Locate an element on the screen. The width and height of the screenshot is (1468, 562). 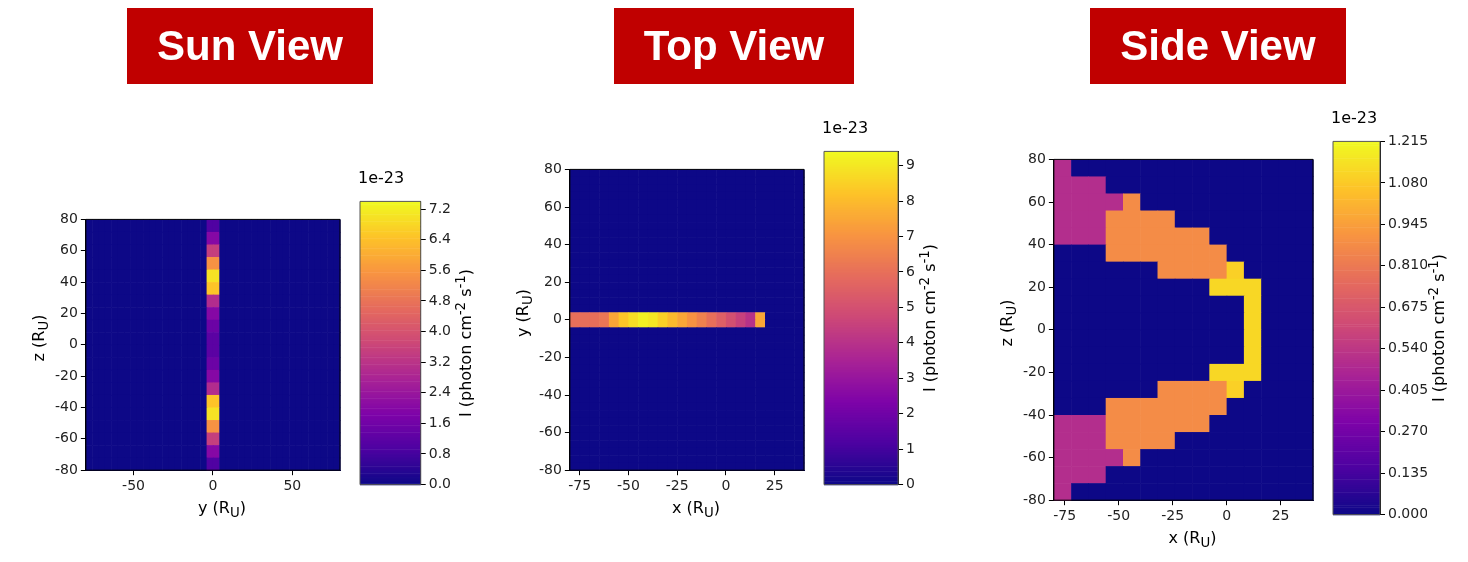
chart-title: Side View is located at coordinates (1218, 46).